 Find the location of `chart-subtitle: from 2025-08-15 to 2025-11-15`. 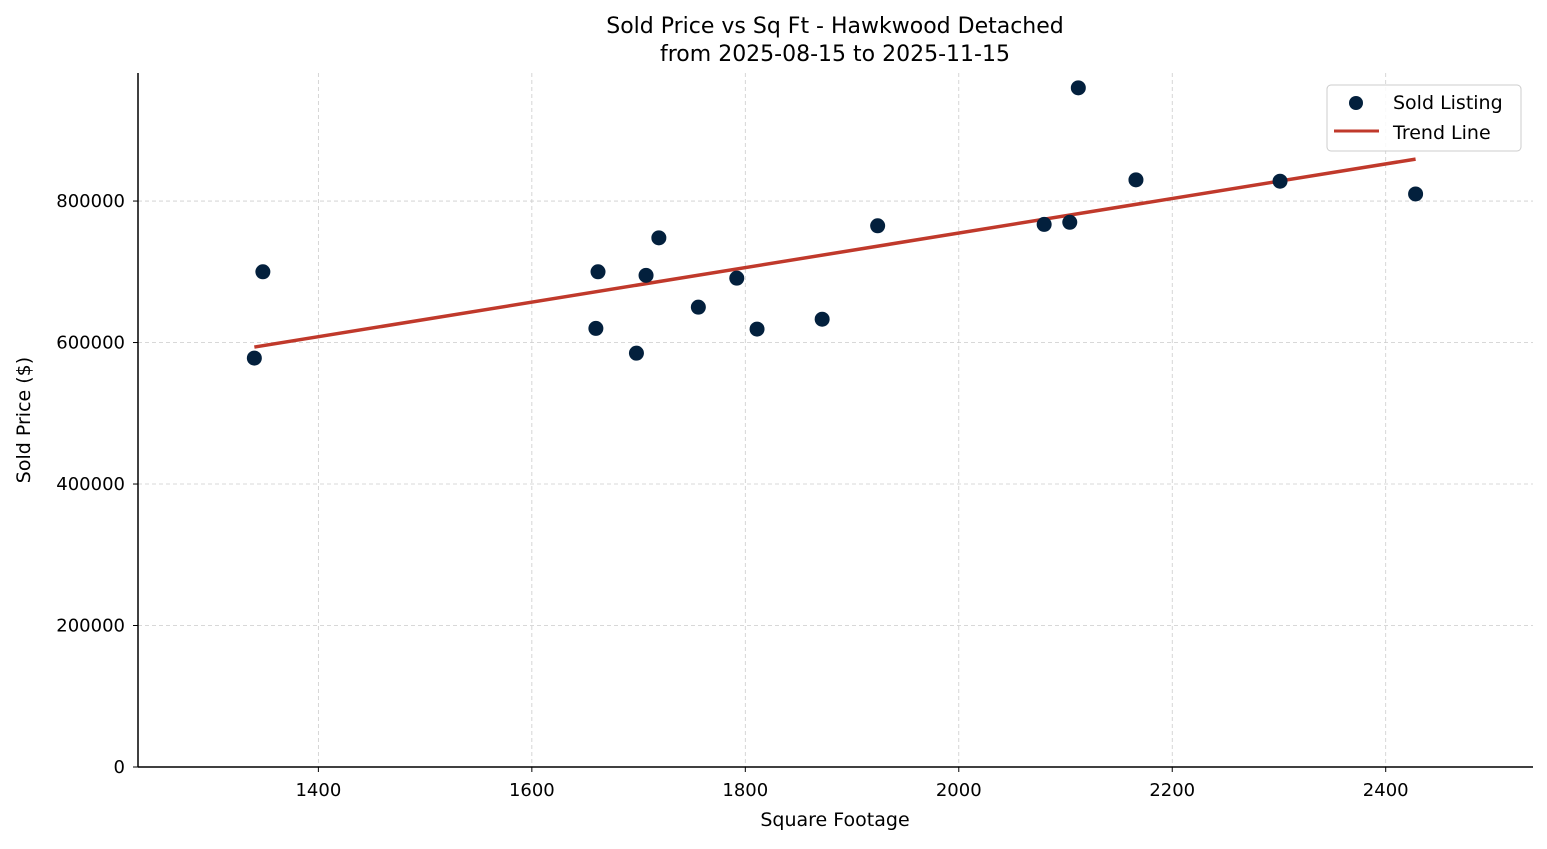

chart-subtitle: from 2025-08-15 to 2025-11-15 is located at coordinates (835, 54).